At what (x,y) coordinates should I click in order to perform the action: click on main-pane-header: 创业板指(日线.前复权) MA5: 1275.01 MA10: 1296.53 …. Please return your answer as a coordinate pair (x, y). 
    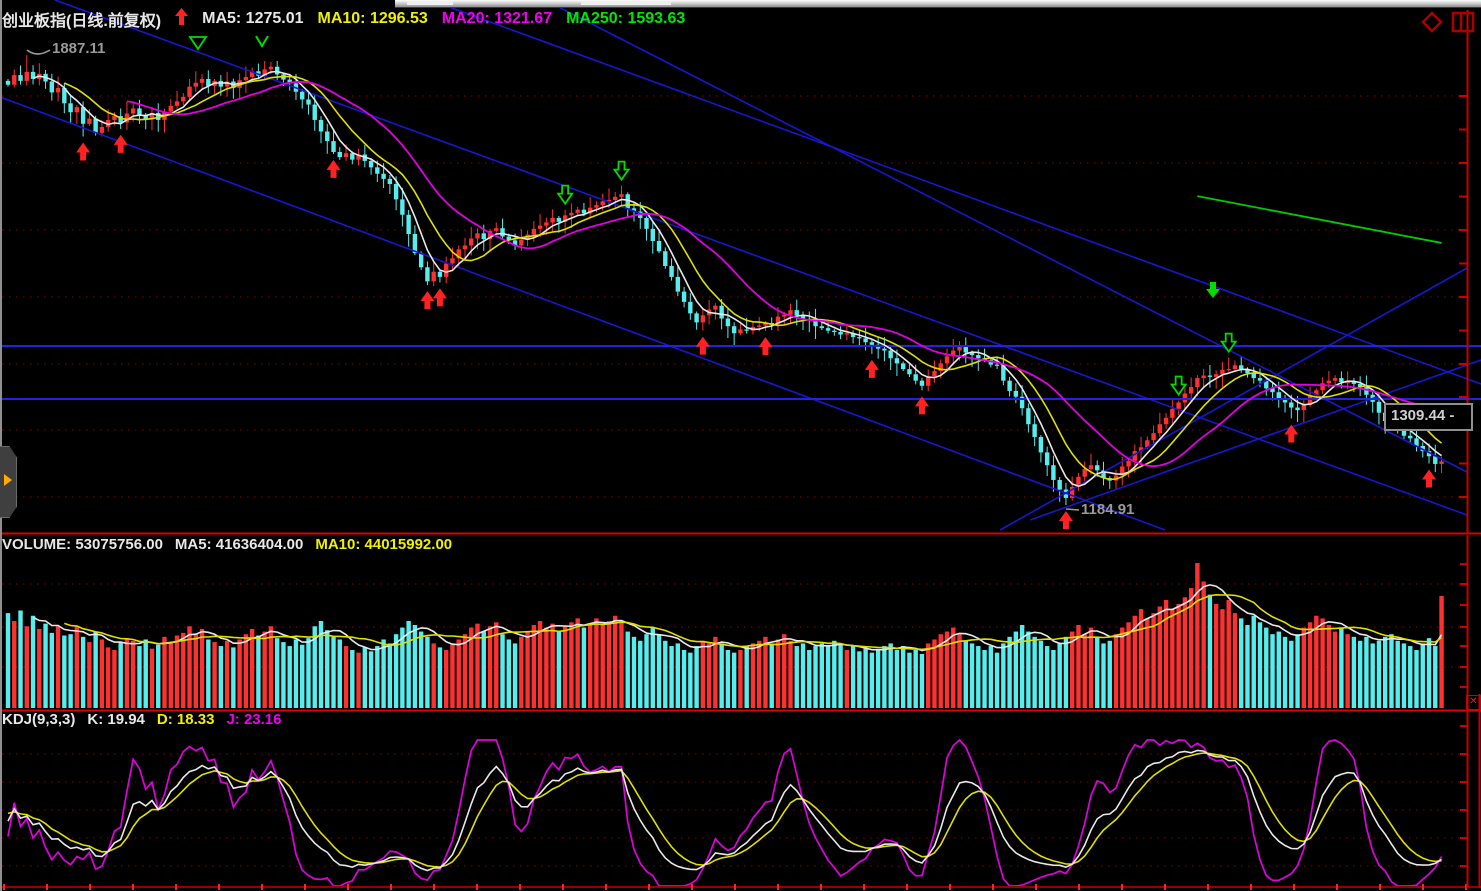
    Looking at the image, I should click on (343, 19).